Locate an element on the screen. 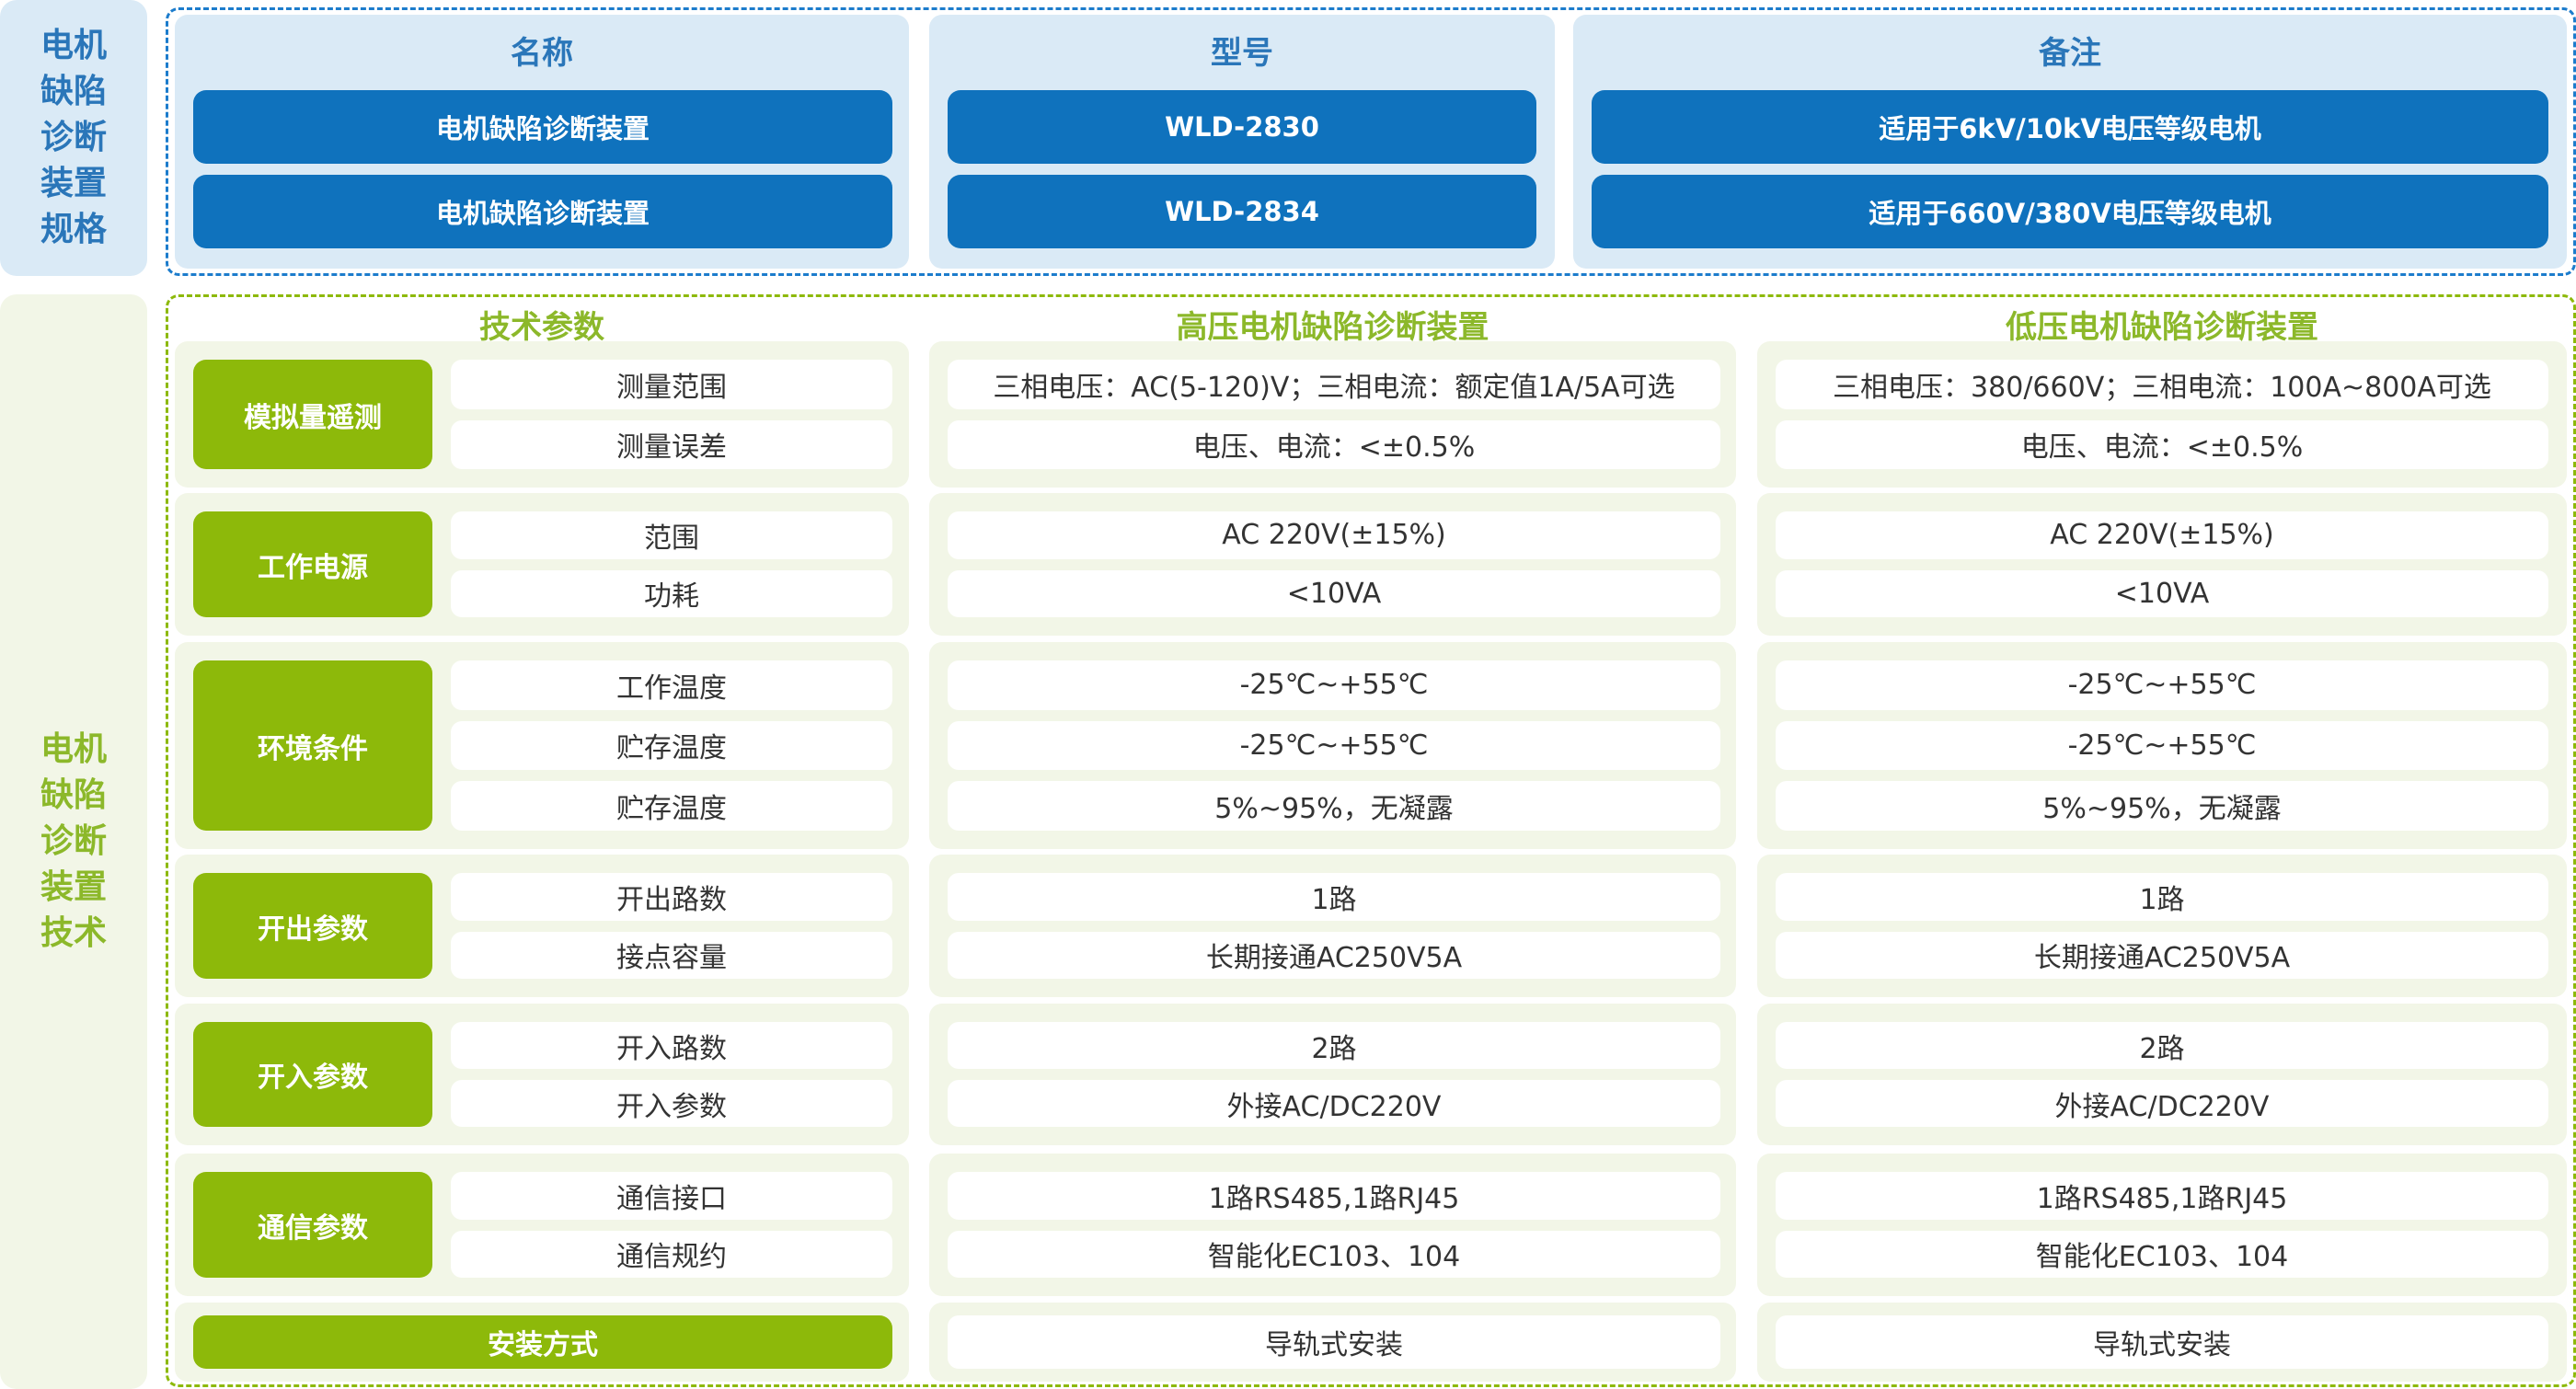 This screenshot has height=1389, width=2576. spec-header-model: 型号 is located at coordinates (1242, 53).